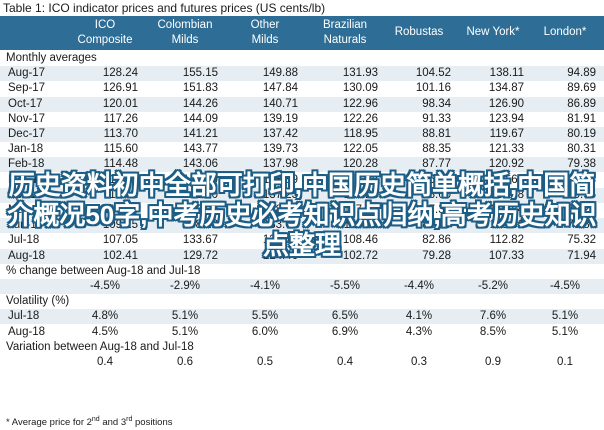  I want to click on table-cell: 112.44, so click(120, 179).